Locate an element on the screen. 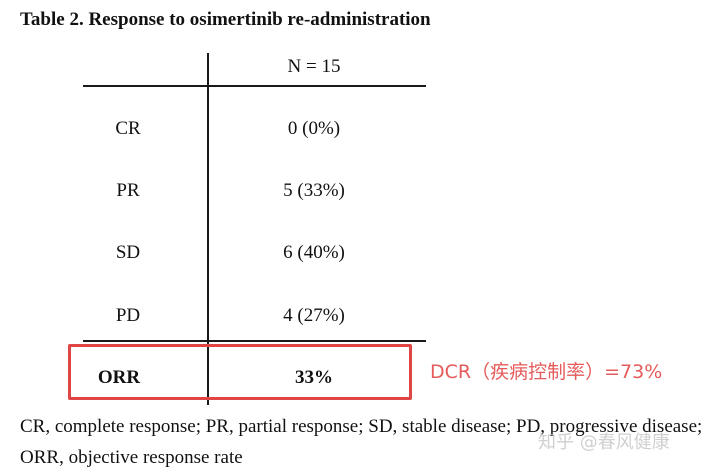  row-value-pd: 4 (27%) is located at coordinates (314, 315).